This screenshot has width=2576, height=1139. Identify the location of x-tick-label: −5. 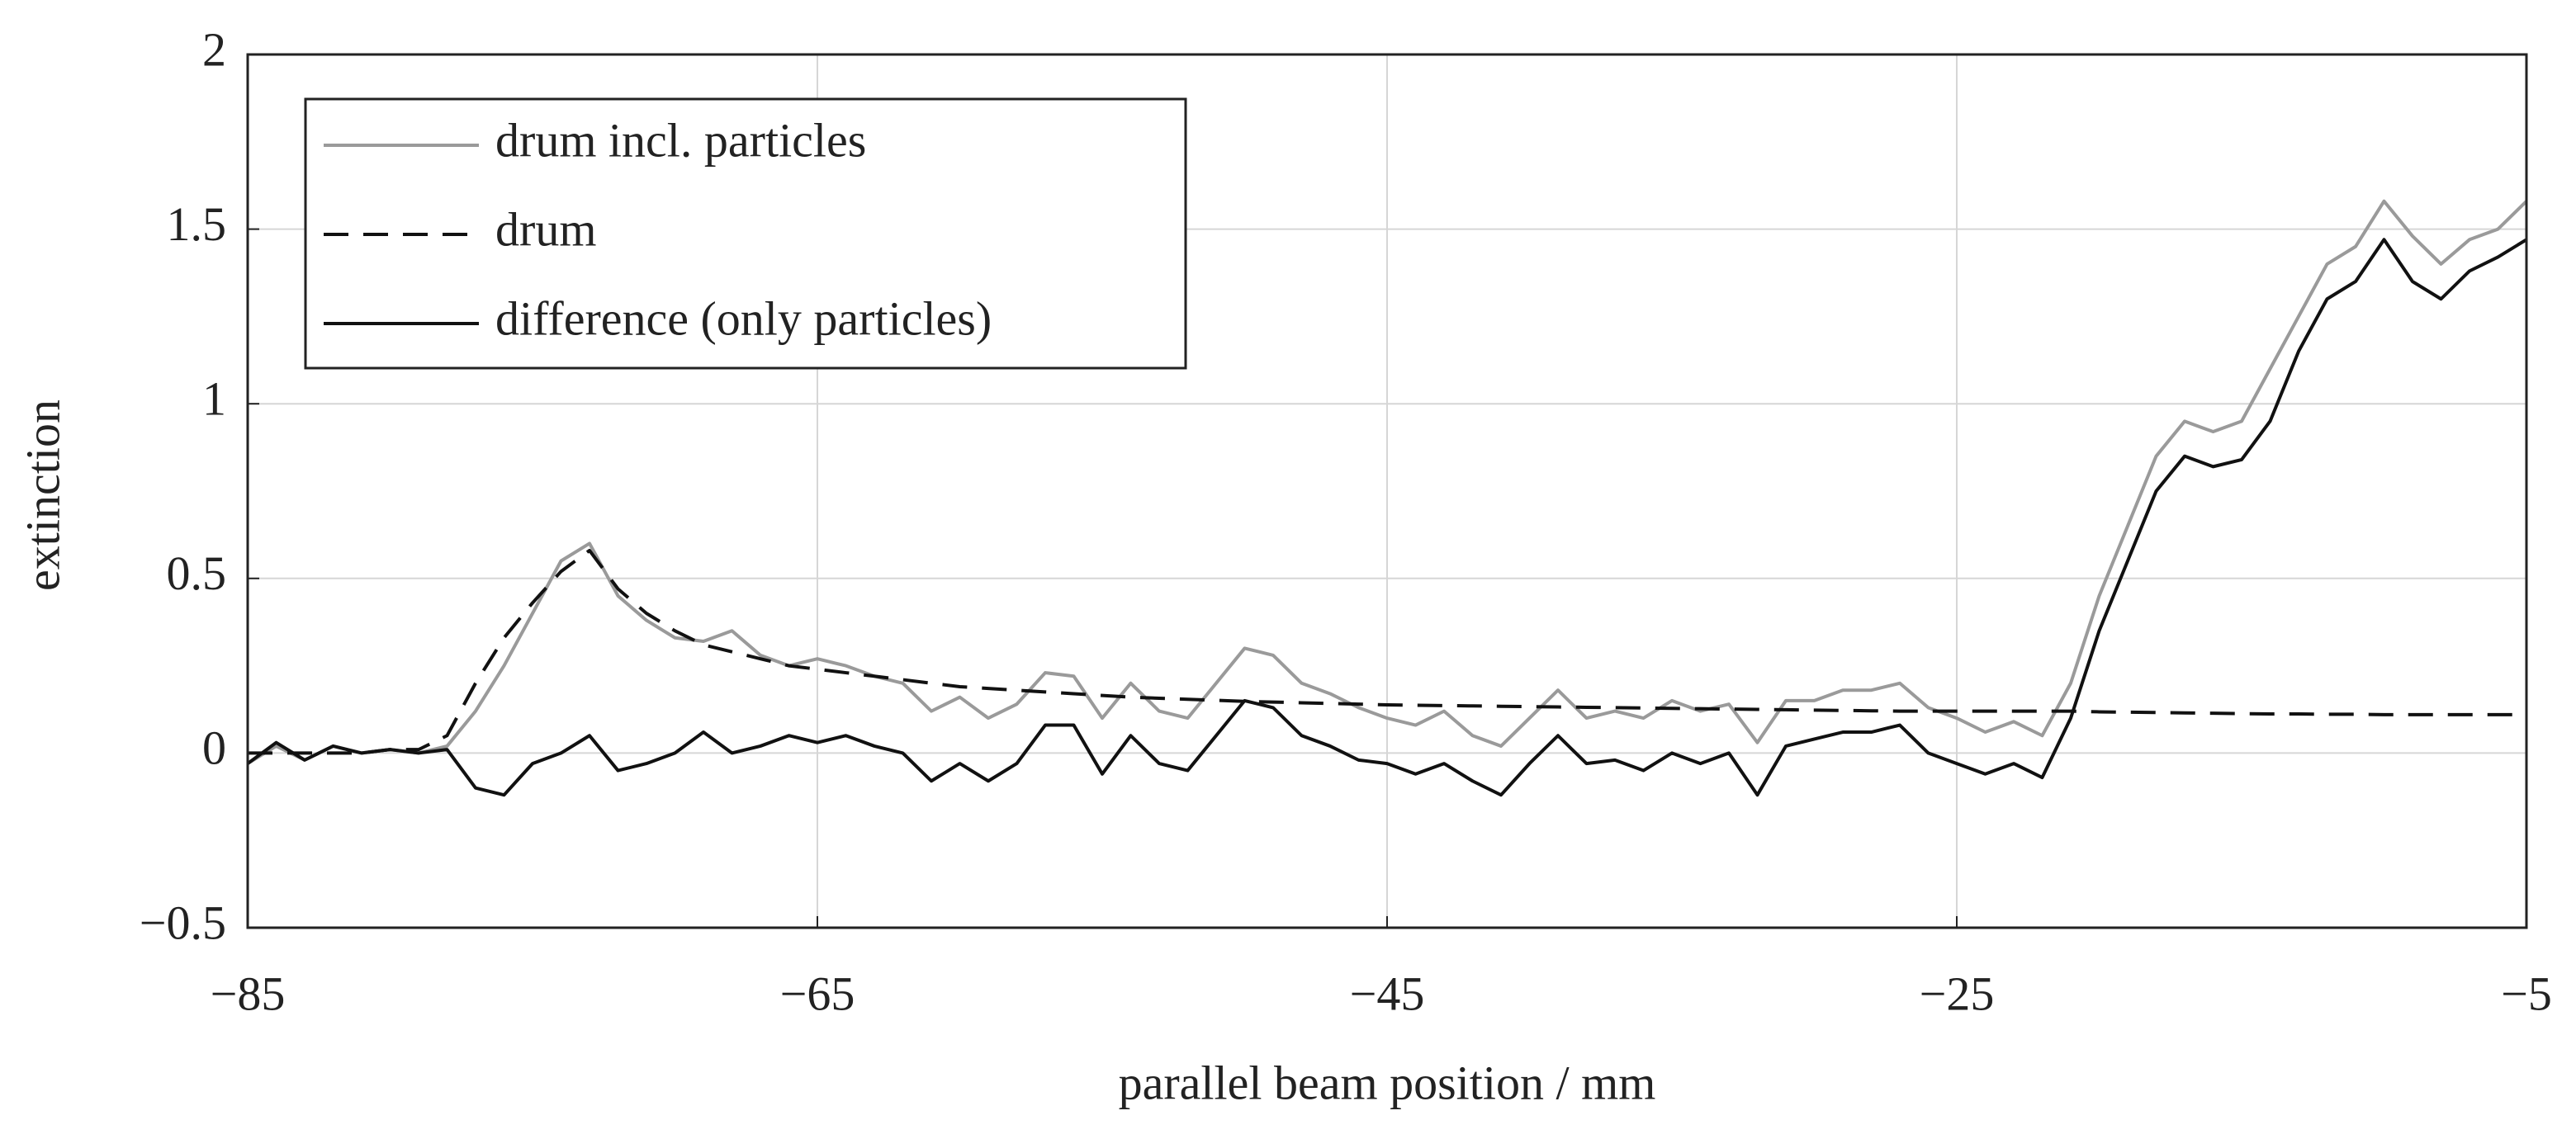
(2526, 993).